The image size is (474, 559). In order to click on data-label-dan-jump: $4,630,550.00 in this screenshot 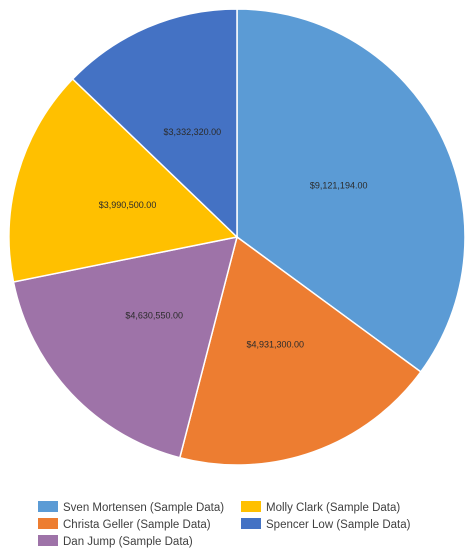, I will do `click(154, 315)`.